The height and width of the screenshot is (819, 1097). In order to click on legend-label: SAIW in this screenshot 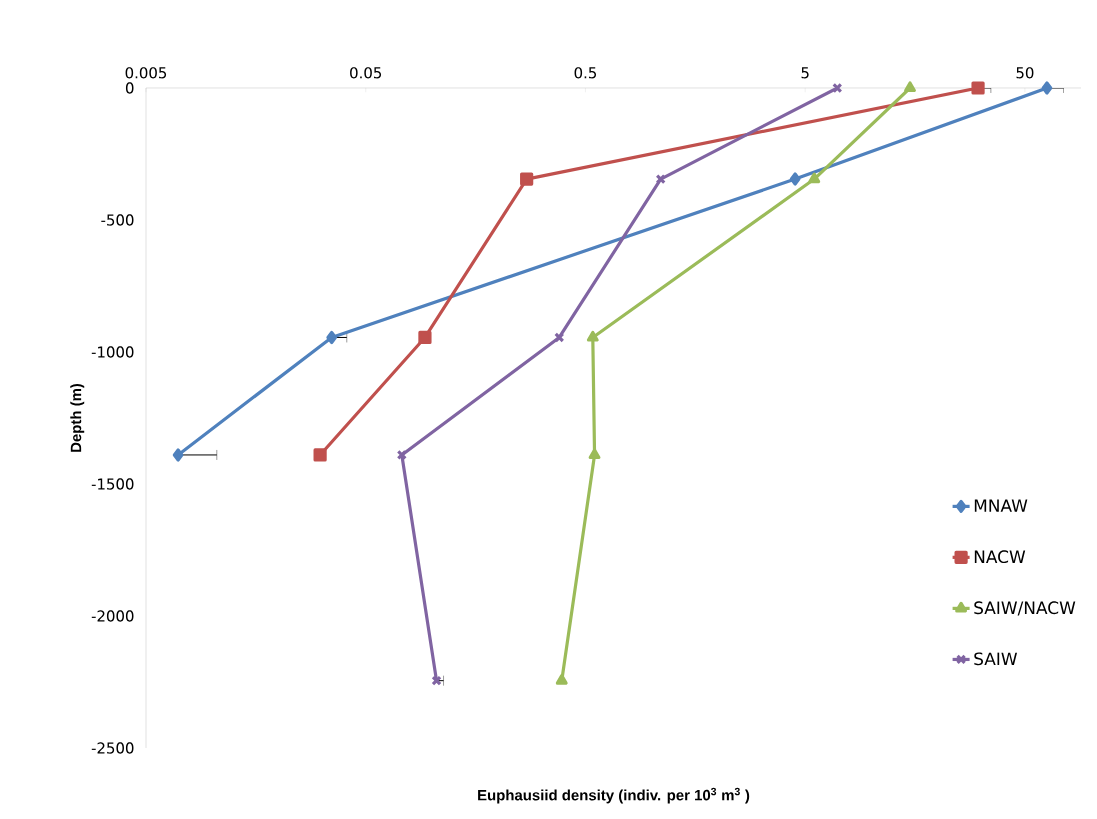, I will do `click(996, 659)`.